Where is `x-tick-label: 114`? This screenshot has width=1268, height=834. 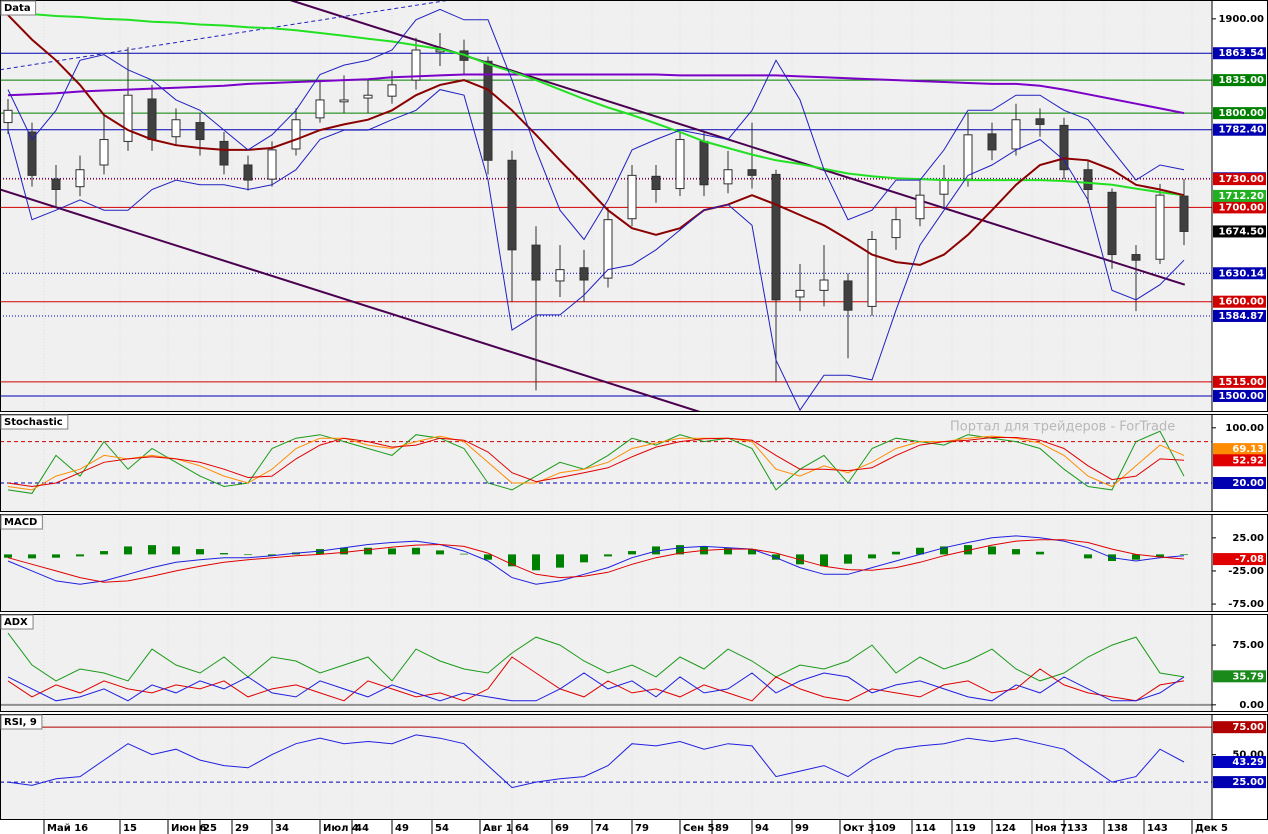 x-tick-label: 114 is located at coordinates (925, 828).